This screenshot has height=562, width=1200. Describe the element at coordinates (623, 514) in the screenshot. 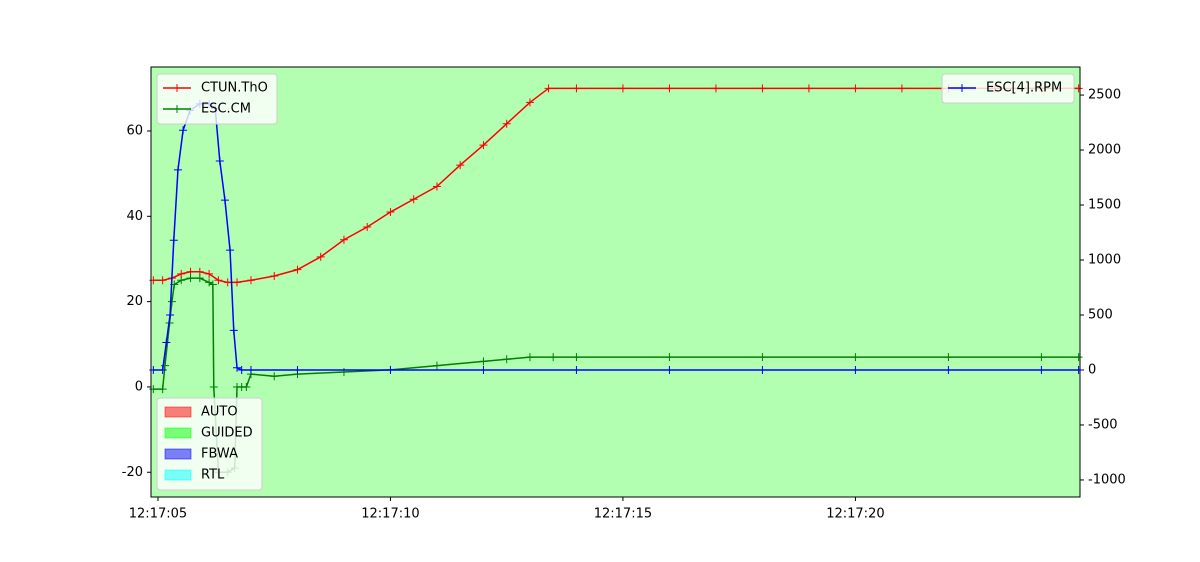

I see `x-tick-label: 12:17:15` at that location.